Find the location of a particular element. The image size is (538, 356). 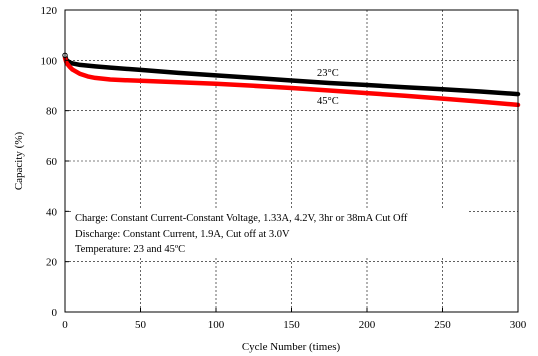

y-tick-label: 120 is located at coordinates (49, 11).